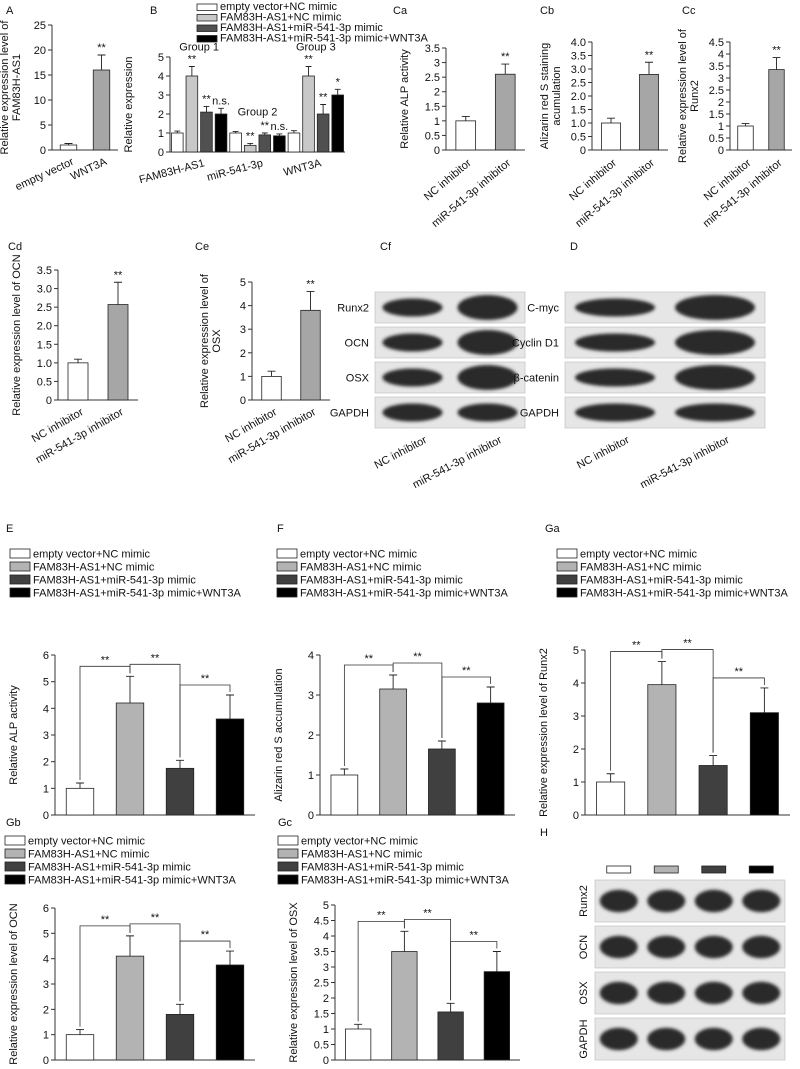 The width and height of the screenshot is (800, 1069). What do you see at coordinates (129, 105) in the screenshot?
I see `y-label-group: Relative expression` at bounding box center [129, 105].